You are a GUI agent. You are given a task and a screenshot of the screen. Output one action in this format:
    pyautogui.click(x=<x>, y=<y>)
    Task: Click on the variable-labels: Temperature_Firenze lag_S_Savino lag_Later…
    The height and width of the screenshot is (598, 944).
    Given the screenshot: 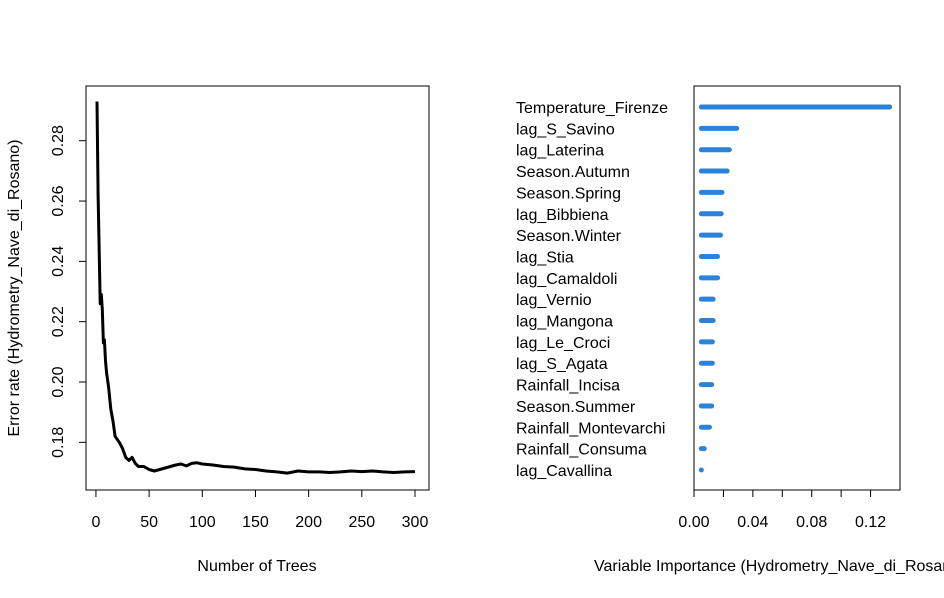 What is the action you would take?
    pyautogui.click(x=592, y=290)
    